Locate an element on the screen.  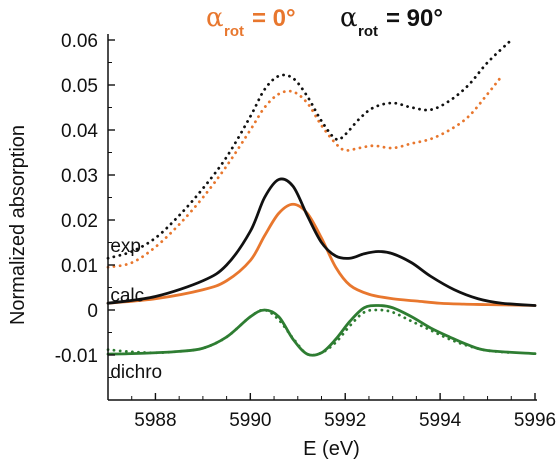
y-tick-label: 0.03 is located at coordinates (79, 176).